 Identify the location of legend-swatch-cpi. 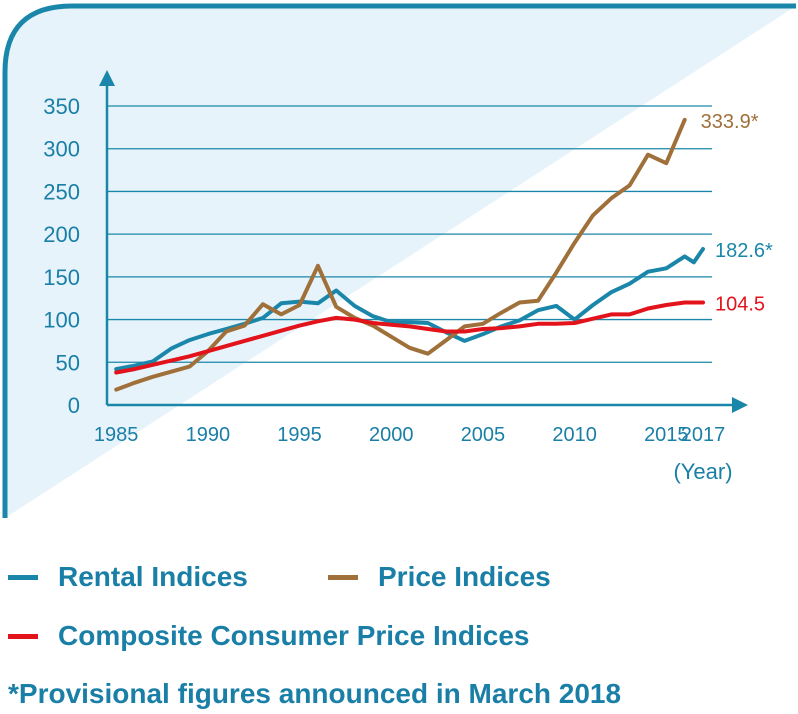
(23, 636).